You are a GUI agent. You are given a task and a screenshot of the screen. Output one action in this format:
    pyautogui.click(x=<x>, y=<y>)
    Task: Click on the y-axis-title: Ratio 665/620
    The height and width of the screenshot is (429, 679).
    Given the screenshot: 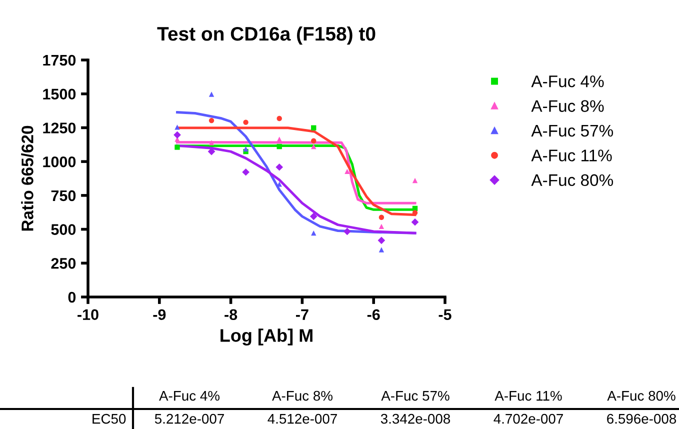 What is the action you would take?
    pyautogui.click(x=27, y=178)
    